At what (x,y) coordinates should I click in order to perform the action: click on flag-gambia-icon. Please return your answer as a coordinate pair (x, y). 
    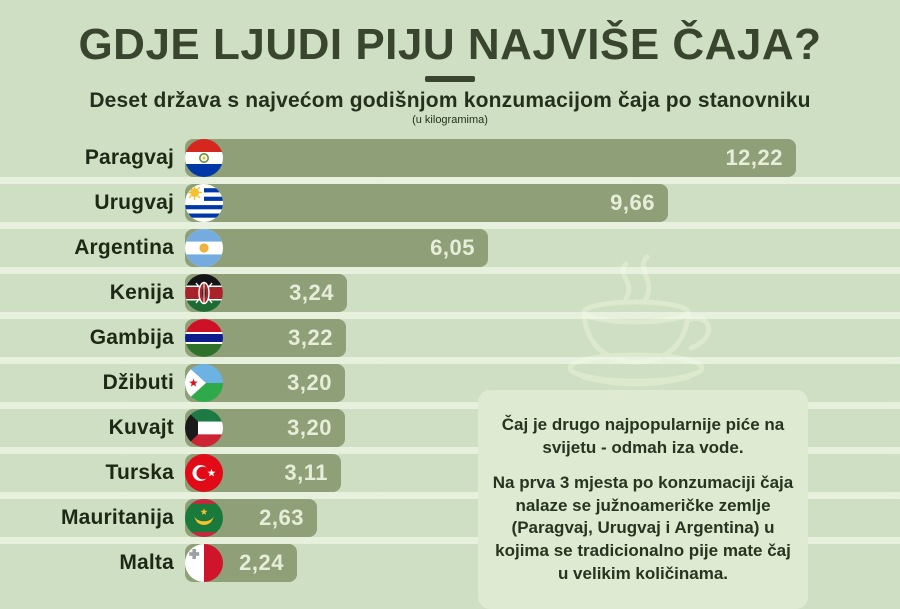
    Looking at the image, I should click on (204, 338).